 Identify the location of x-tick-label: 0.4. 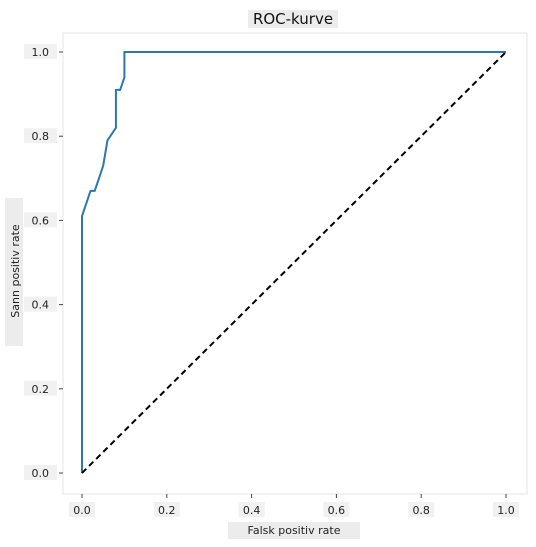
(252, 510).